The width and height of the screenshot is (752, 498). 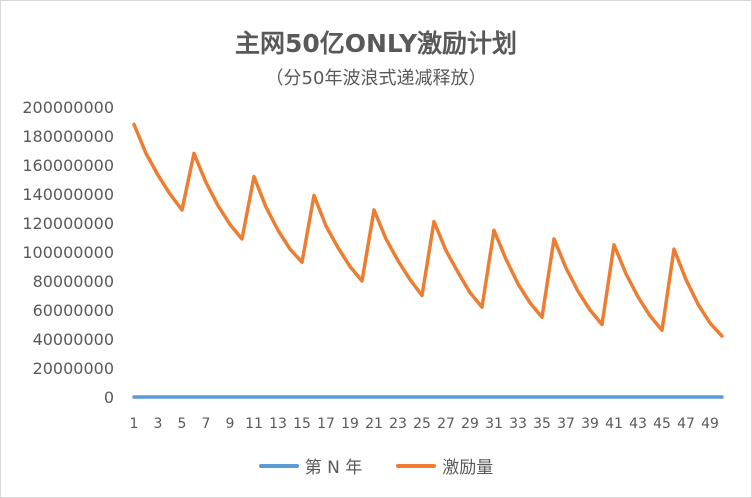 What do you see at coordinates (470, 424) in the screenshot?
I see `x-tick-label: 29` at bounding box center [470, 424].